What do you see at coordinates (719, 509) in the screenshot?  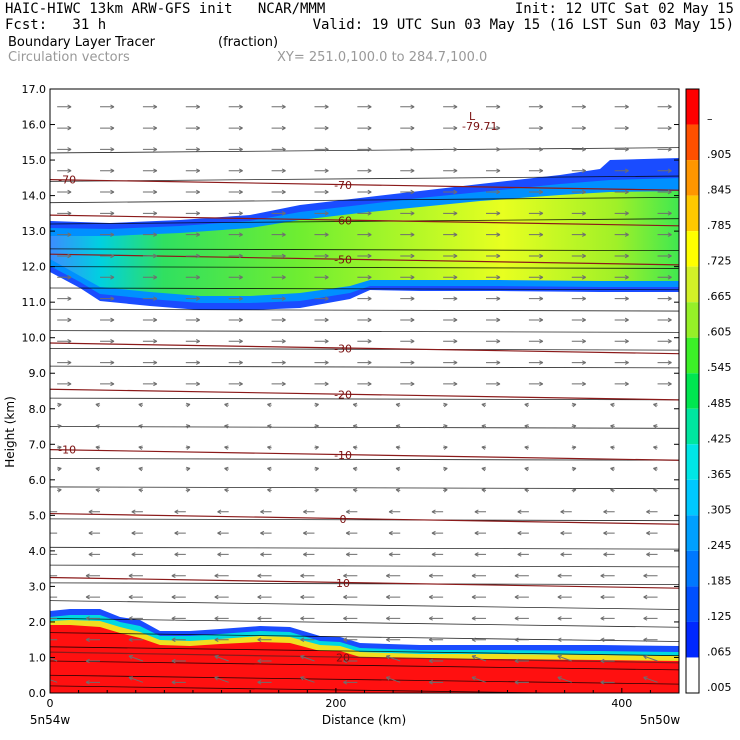 I see `colorbar-label: .305` at bounding box center [719, 509].